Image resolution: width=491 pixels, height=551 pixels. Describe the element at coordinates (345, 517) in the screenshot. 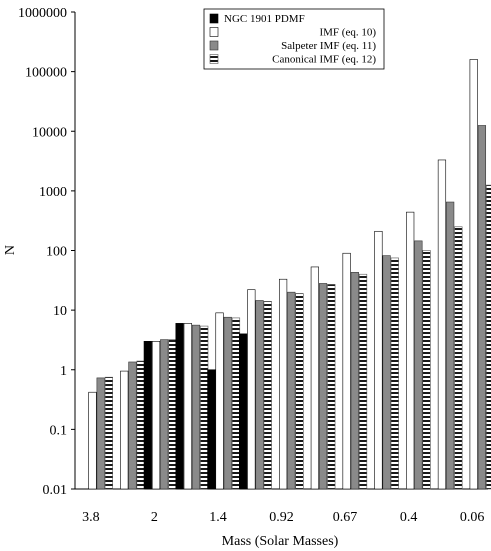

I see `x-tick-label: 0.67` at that location.